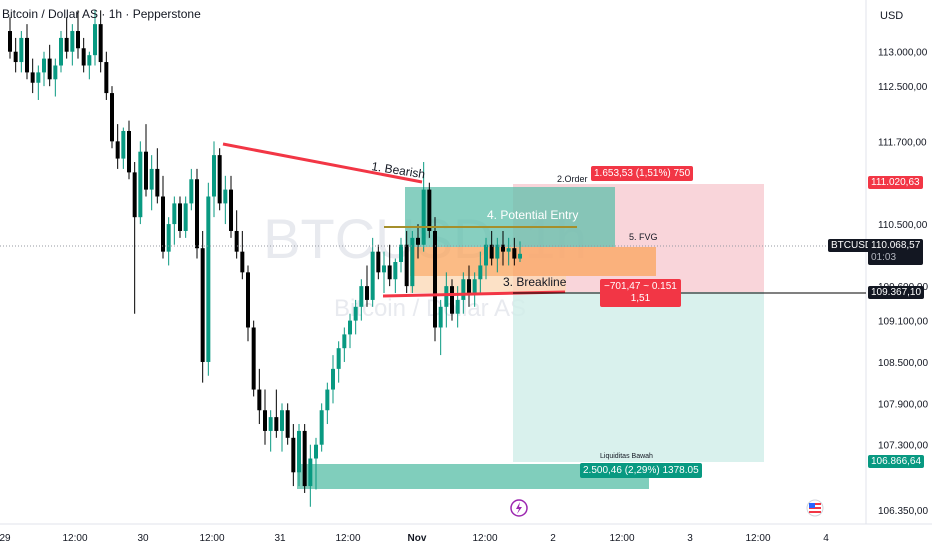 This screenshot has height=550, width=932. I want to click on target-price-tag: 111.020,63, so click(895, 182).